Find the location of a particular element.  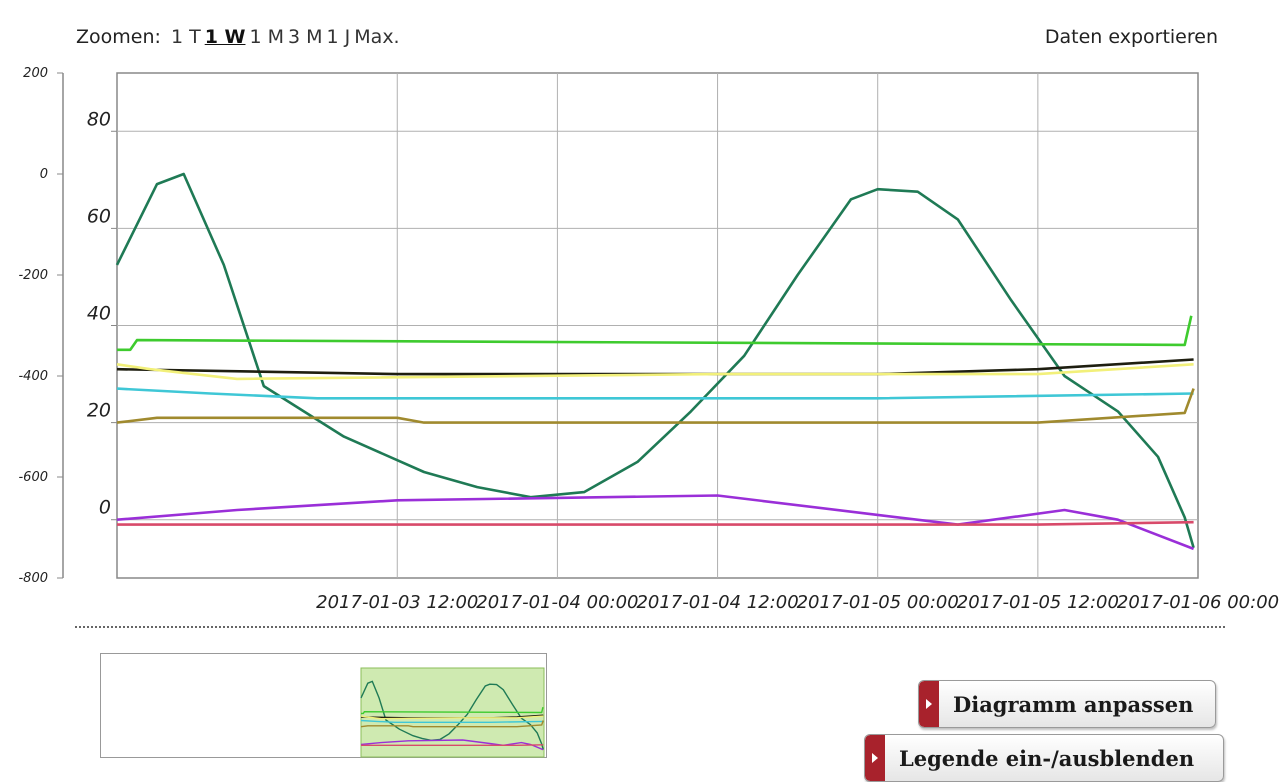

toggle-legend-label: Legende ein-/ausblenden is located at coordinates (1047, 758).